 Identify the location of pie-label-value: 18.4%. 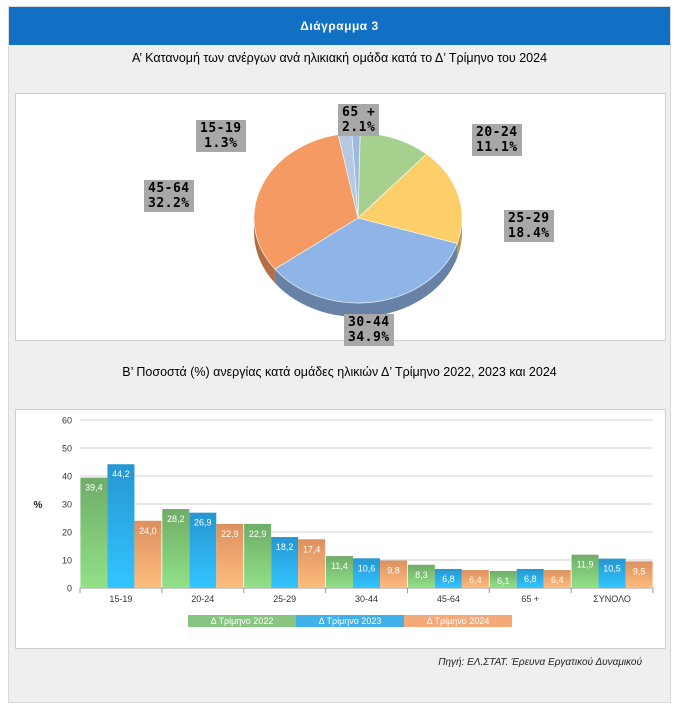
(529, 233).